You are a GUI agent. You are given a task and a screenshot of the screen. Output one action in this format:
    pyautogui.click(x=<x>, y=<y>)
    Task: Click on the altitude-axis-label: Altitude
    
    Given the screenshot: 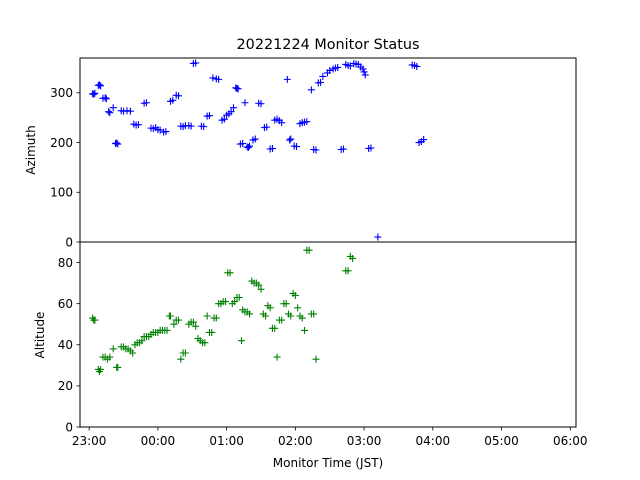 What is the action you would take?
    pyautogui.click(x=40, y=335)
    